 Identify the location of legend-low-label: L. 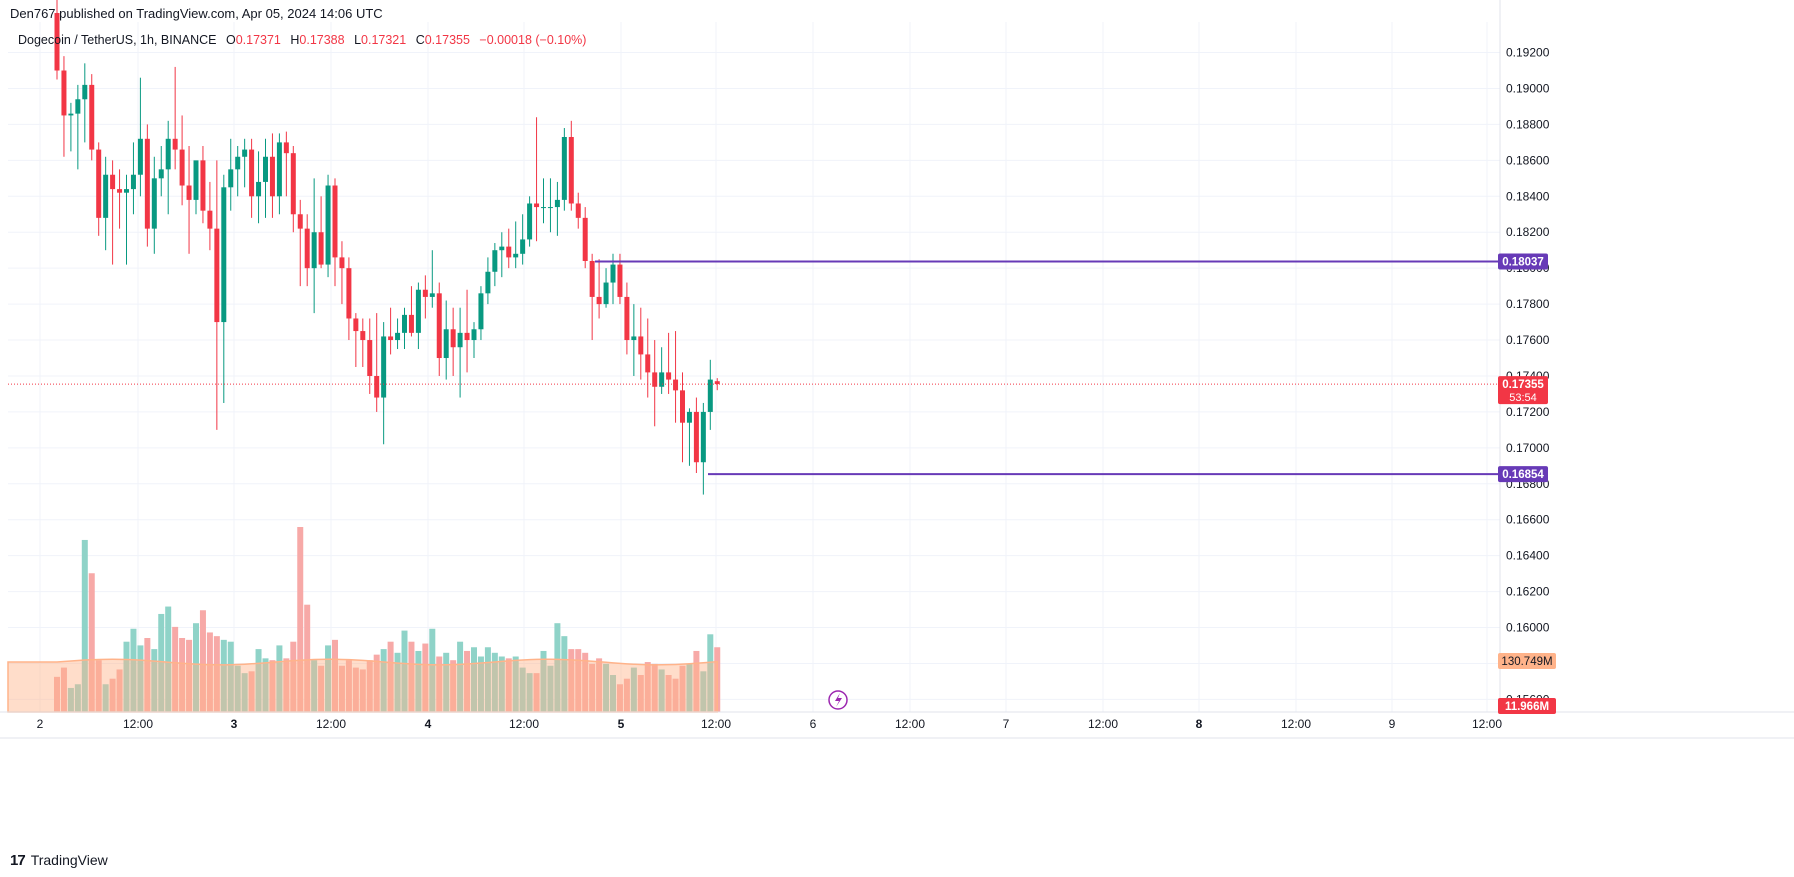
(358, 40).